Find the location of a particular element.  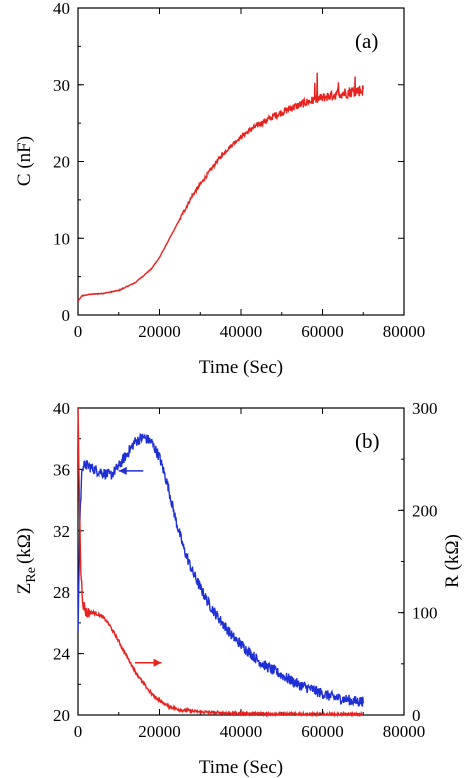

panel-b-ytick-label: 36 is located at coordinates (61, 469).